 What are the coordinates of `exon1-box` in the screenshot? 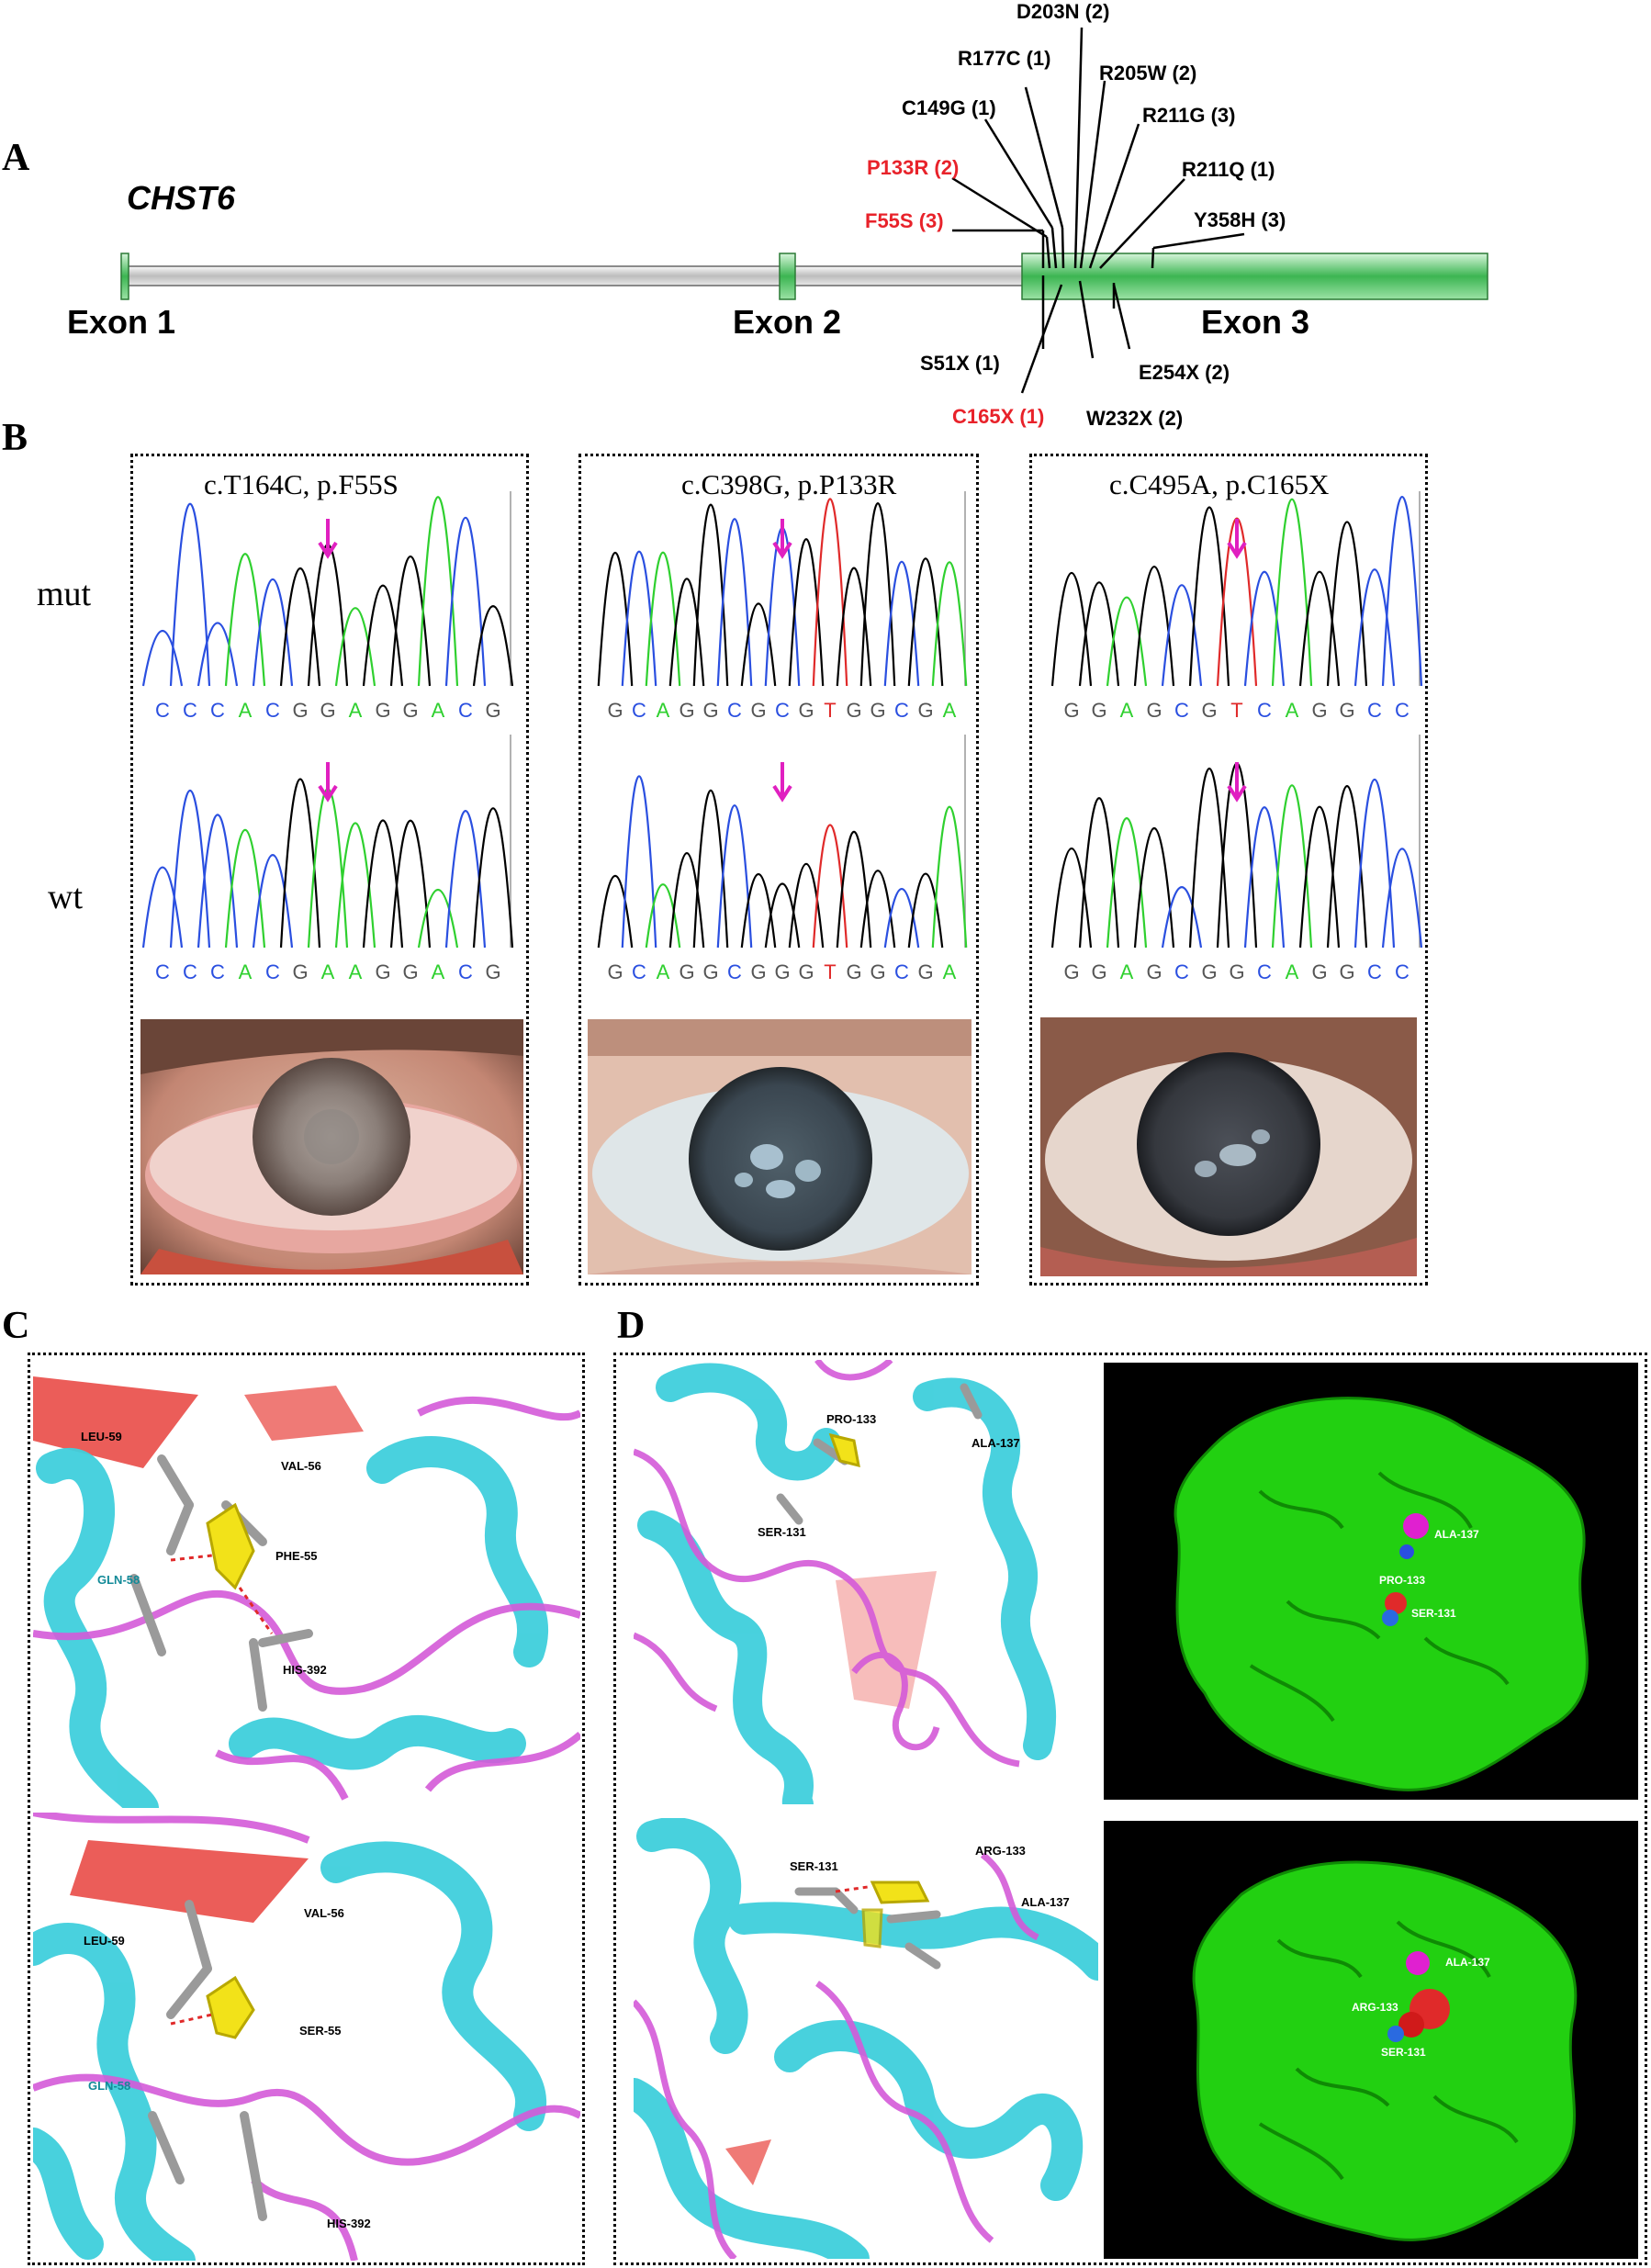 It's located at (124, 276).